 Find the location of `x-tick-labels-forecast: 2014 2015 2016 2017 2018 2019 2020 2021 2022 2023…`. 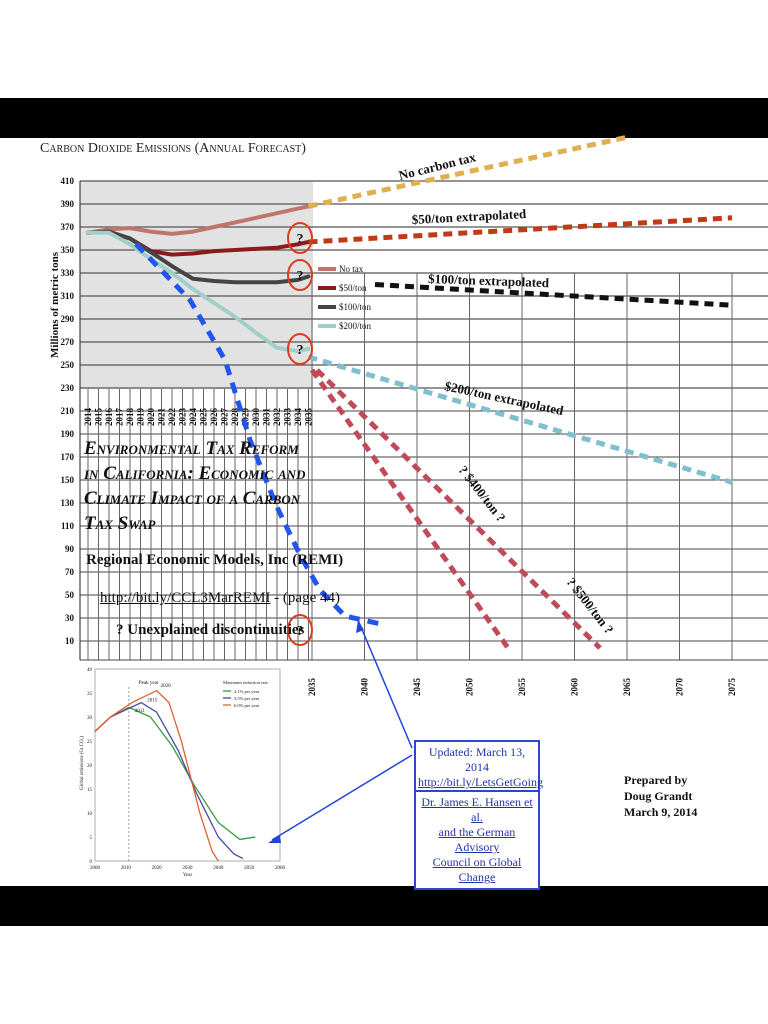

x-tick-labels-forecast: 2014 2015 2016 2017 2018 2019 2020 2021 2022 2023… is located at coordinates (198, 417).